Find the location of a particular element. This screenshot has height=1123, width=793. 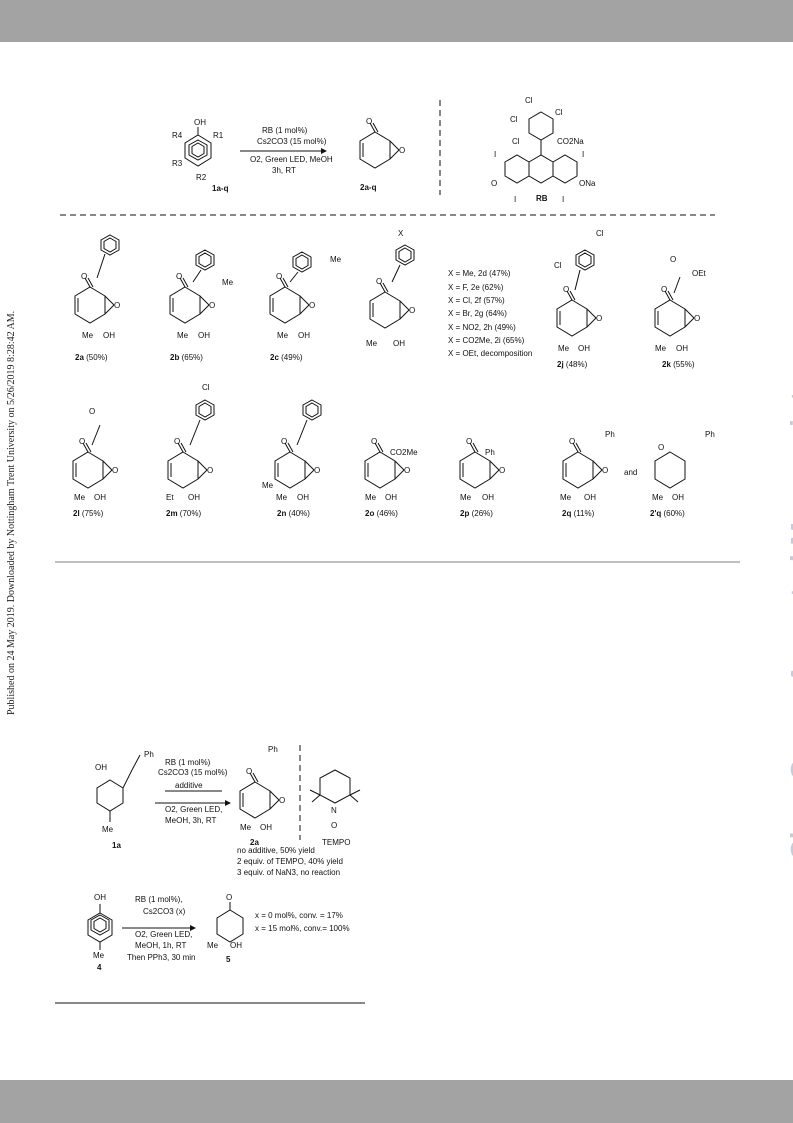

svg-text: TEMPO is located at coordinates (336, 842).